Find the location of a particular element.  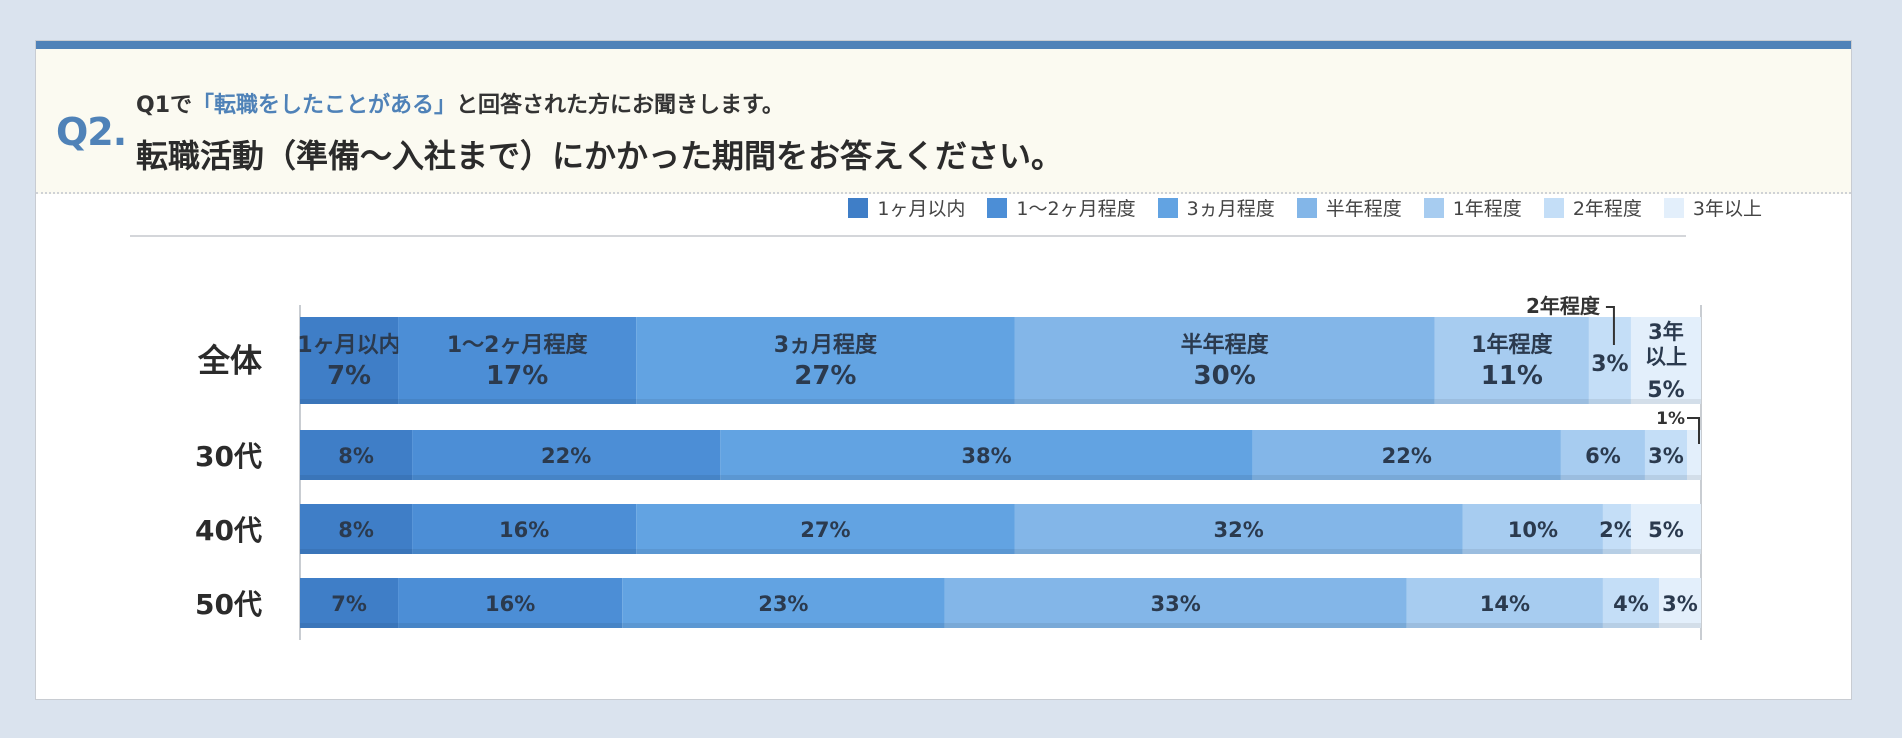

segment-value-label: 14% is located at coordinates (1505, 604).